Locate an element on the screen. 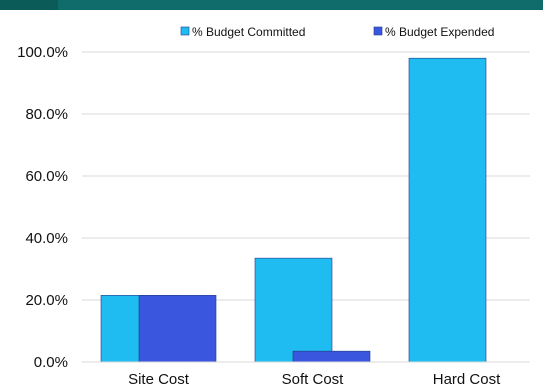 The width and height of the screenshot is (543, 388). x-category-label: Site Cost is located at coordinates (159, 379).